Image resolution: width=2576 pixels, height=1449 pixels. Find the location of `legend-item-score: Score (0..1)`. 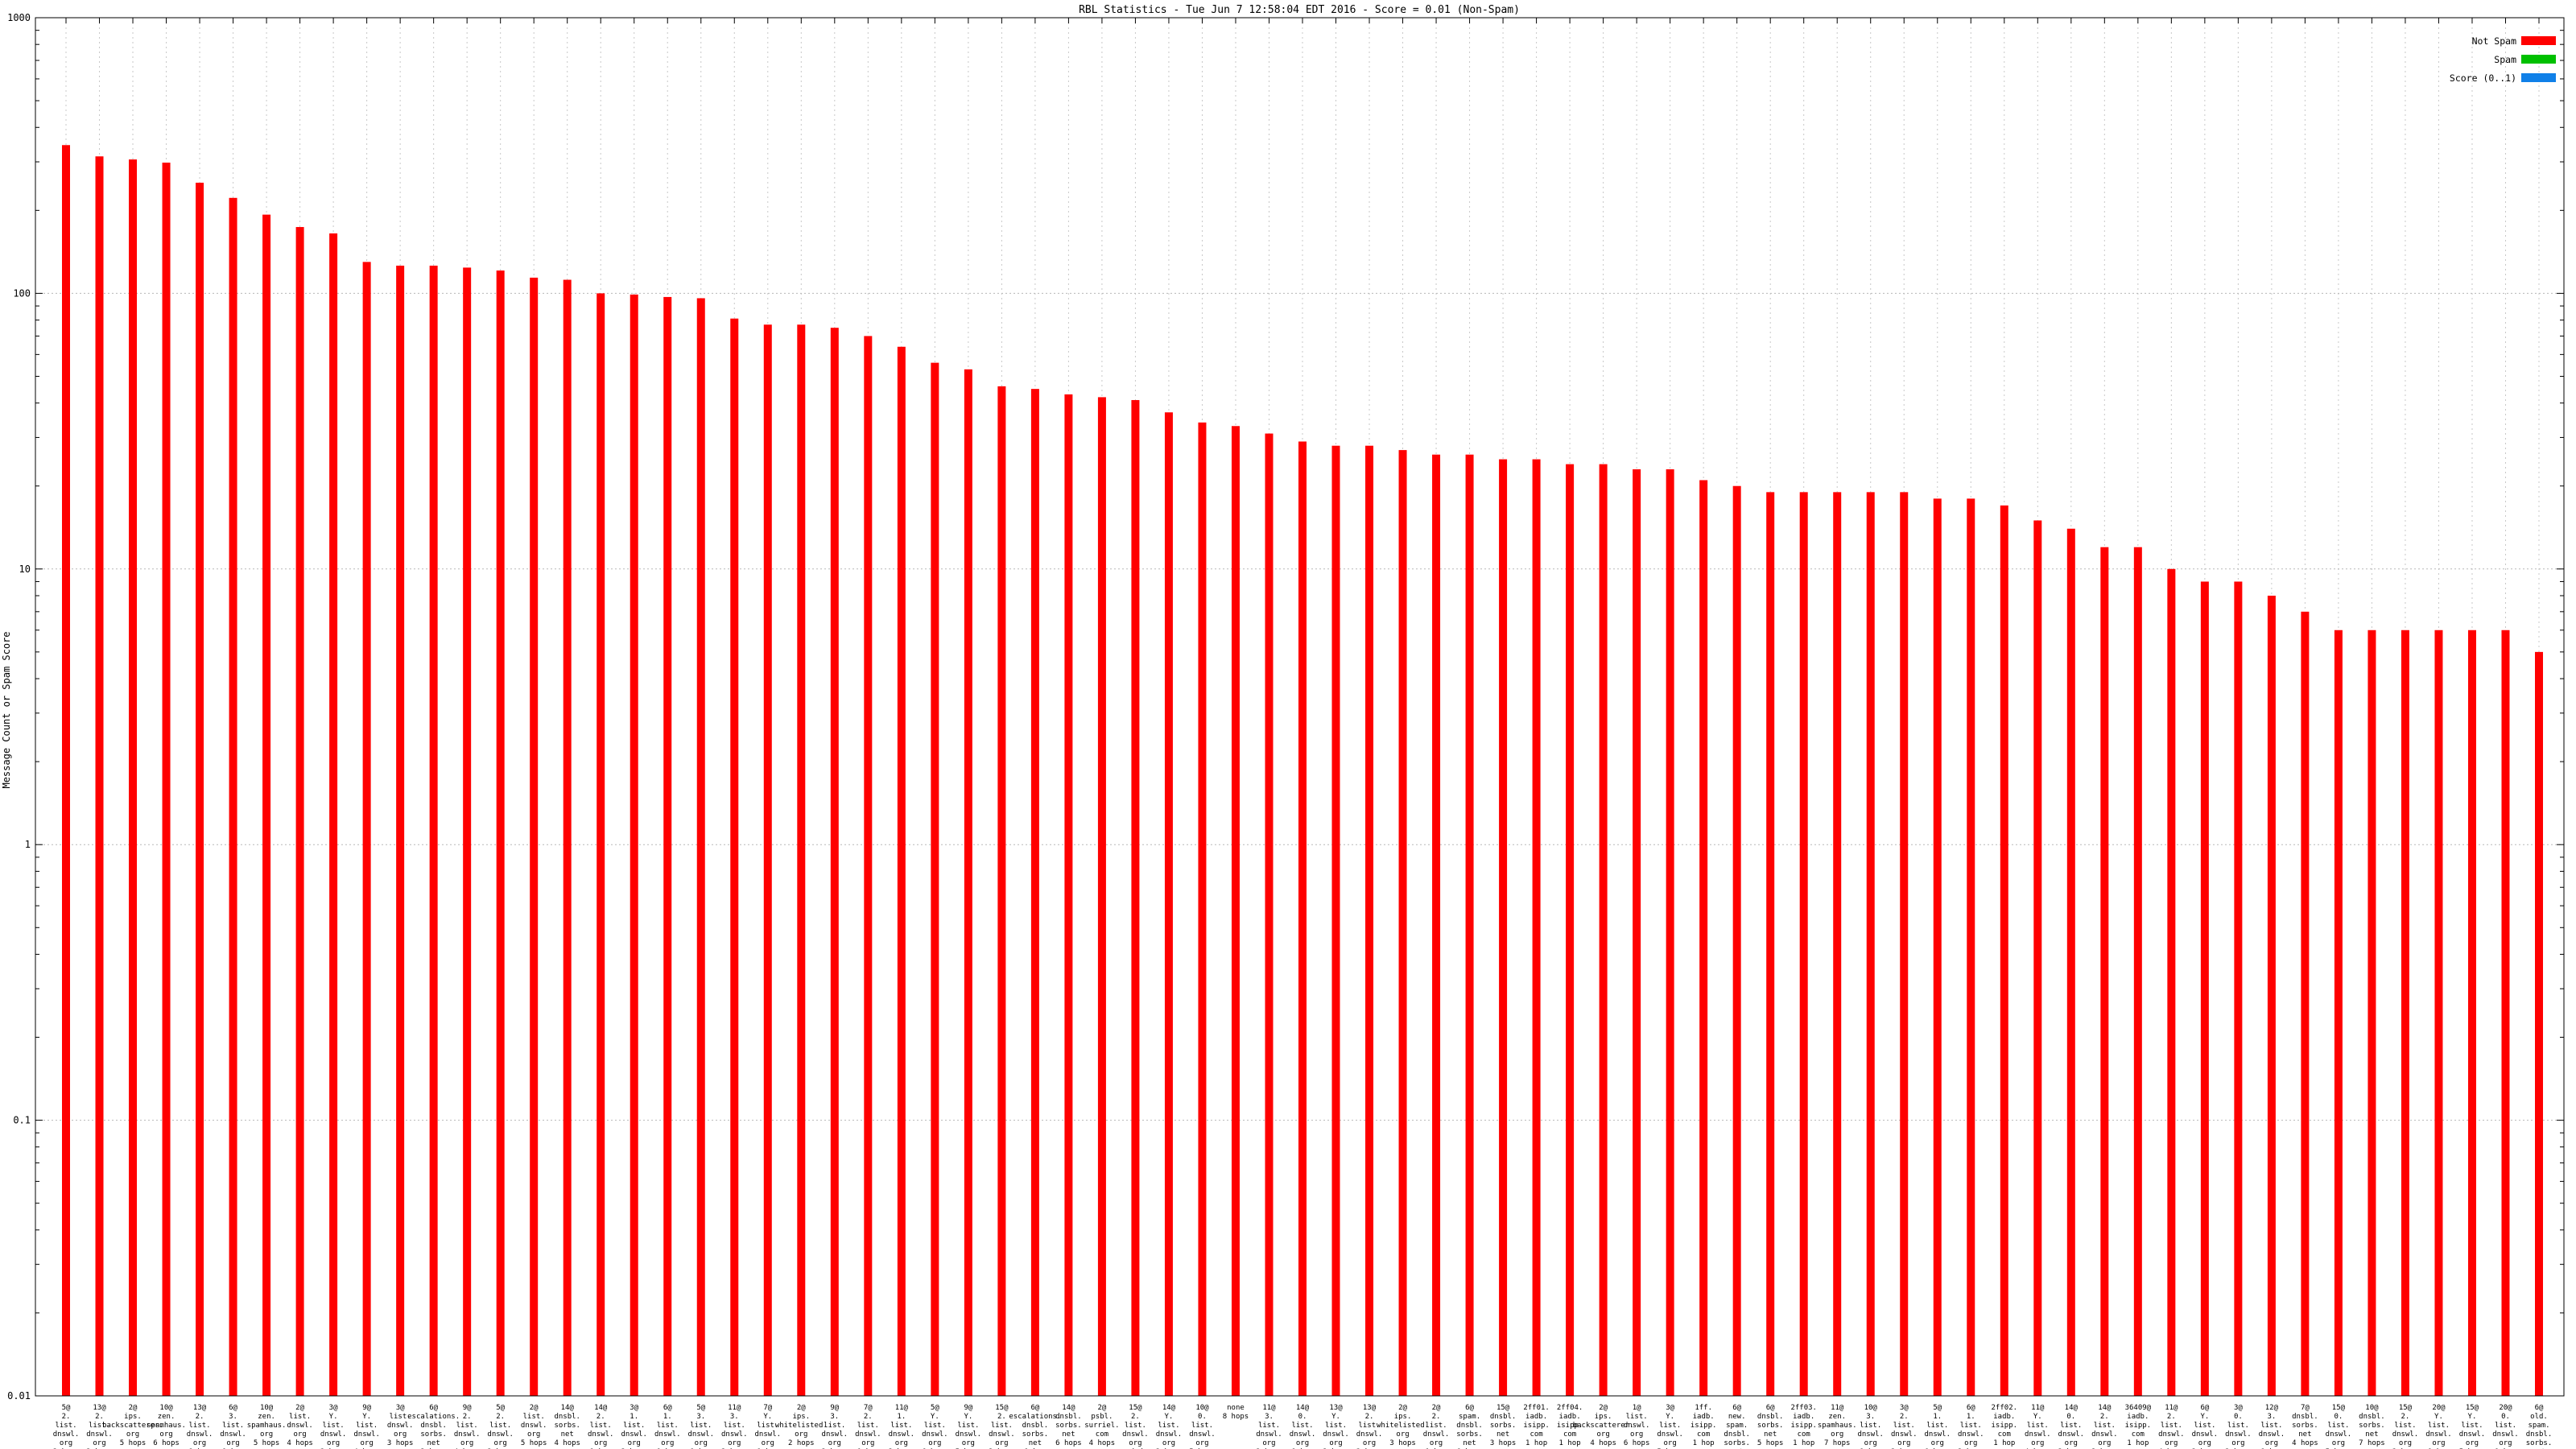

legend-item-score: Score (0..1) is located at coordinates (2503, 78).